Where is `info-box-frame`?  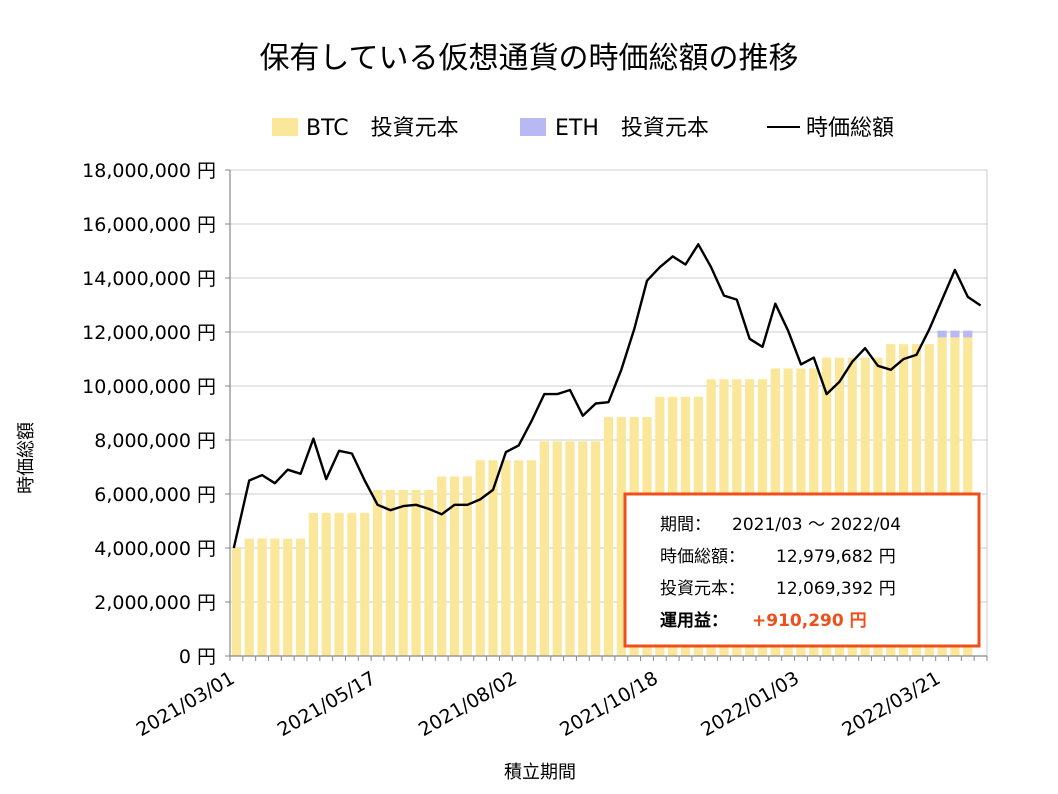
info-box-frame is located at coordinates (802, 570).